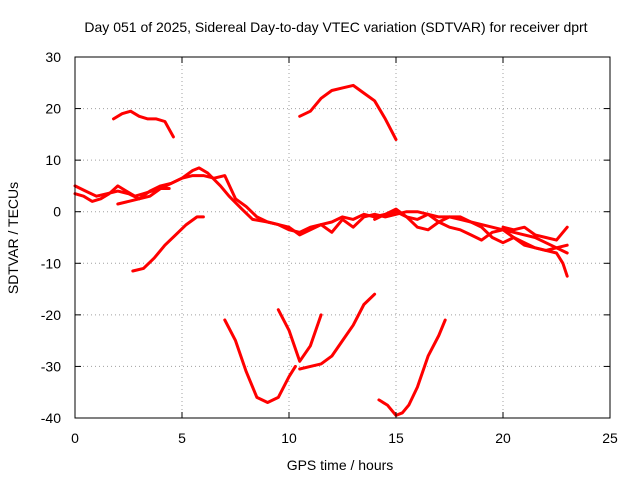 This screenshot has width=640, height=480. Describe the element at coordinates (51, 418) in the screenshot. I see `y-tick-label: -40` at that location.